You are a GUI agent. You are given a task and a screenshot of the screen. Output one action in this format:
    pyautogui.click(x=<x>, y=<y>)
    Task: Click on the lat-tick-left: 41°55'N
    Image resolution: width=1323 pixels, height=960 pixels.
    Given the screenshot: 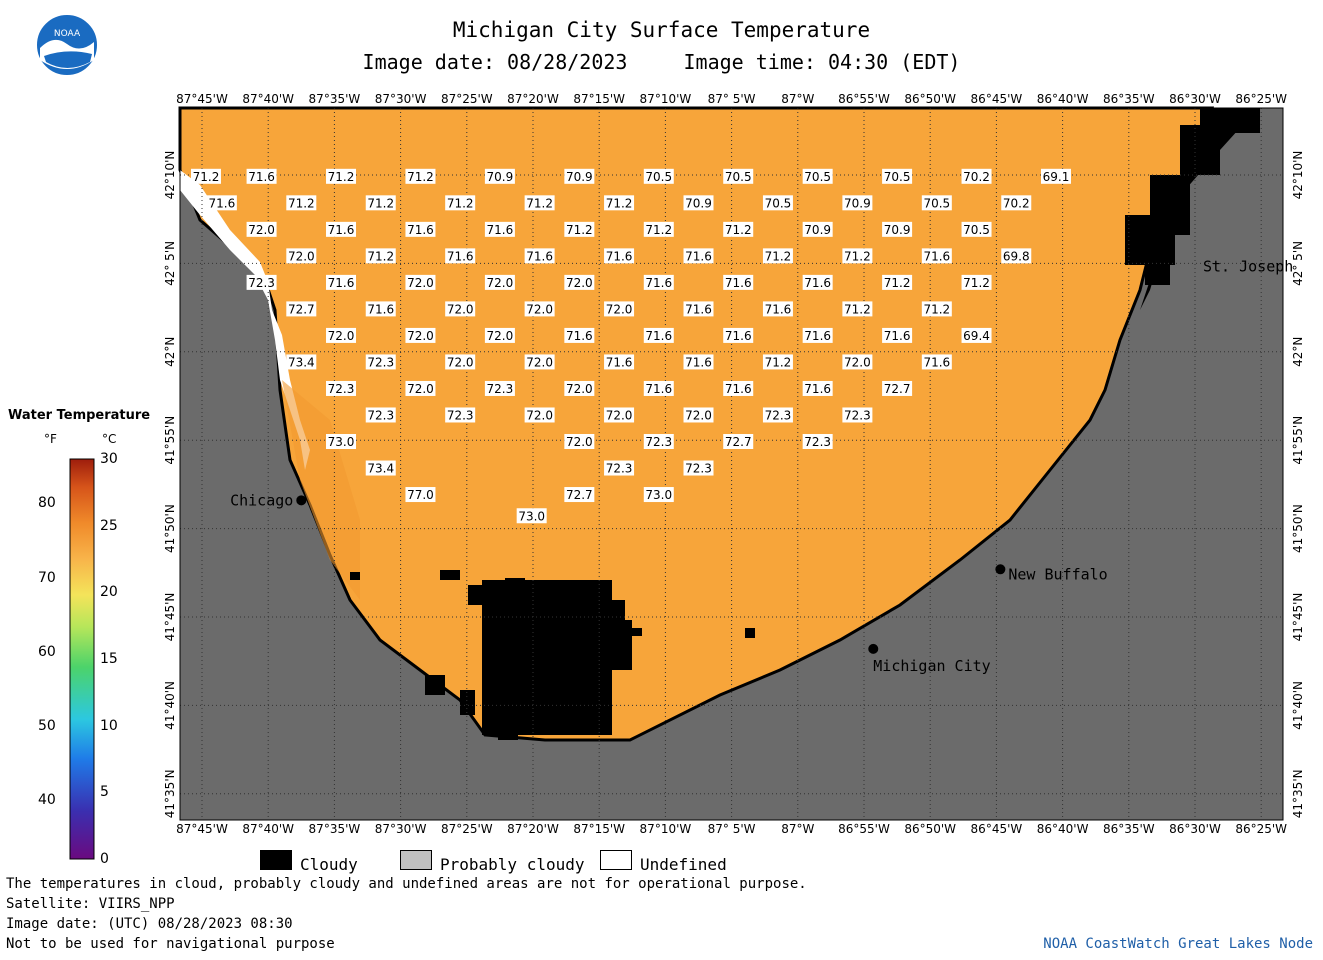 What is the action you would take?
    pyautogui.click(x=170, y=440)
    